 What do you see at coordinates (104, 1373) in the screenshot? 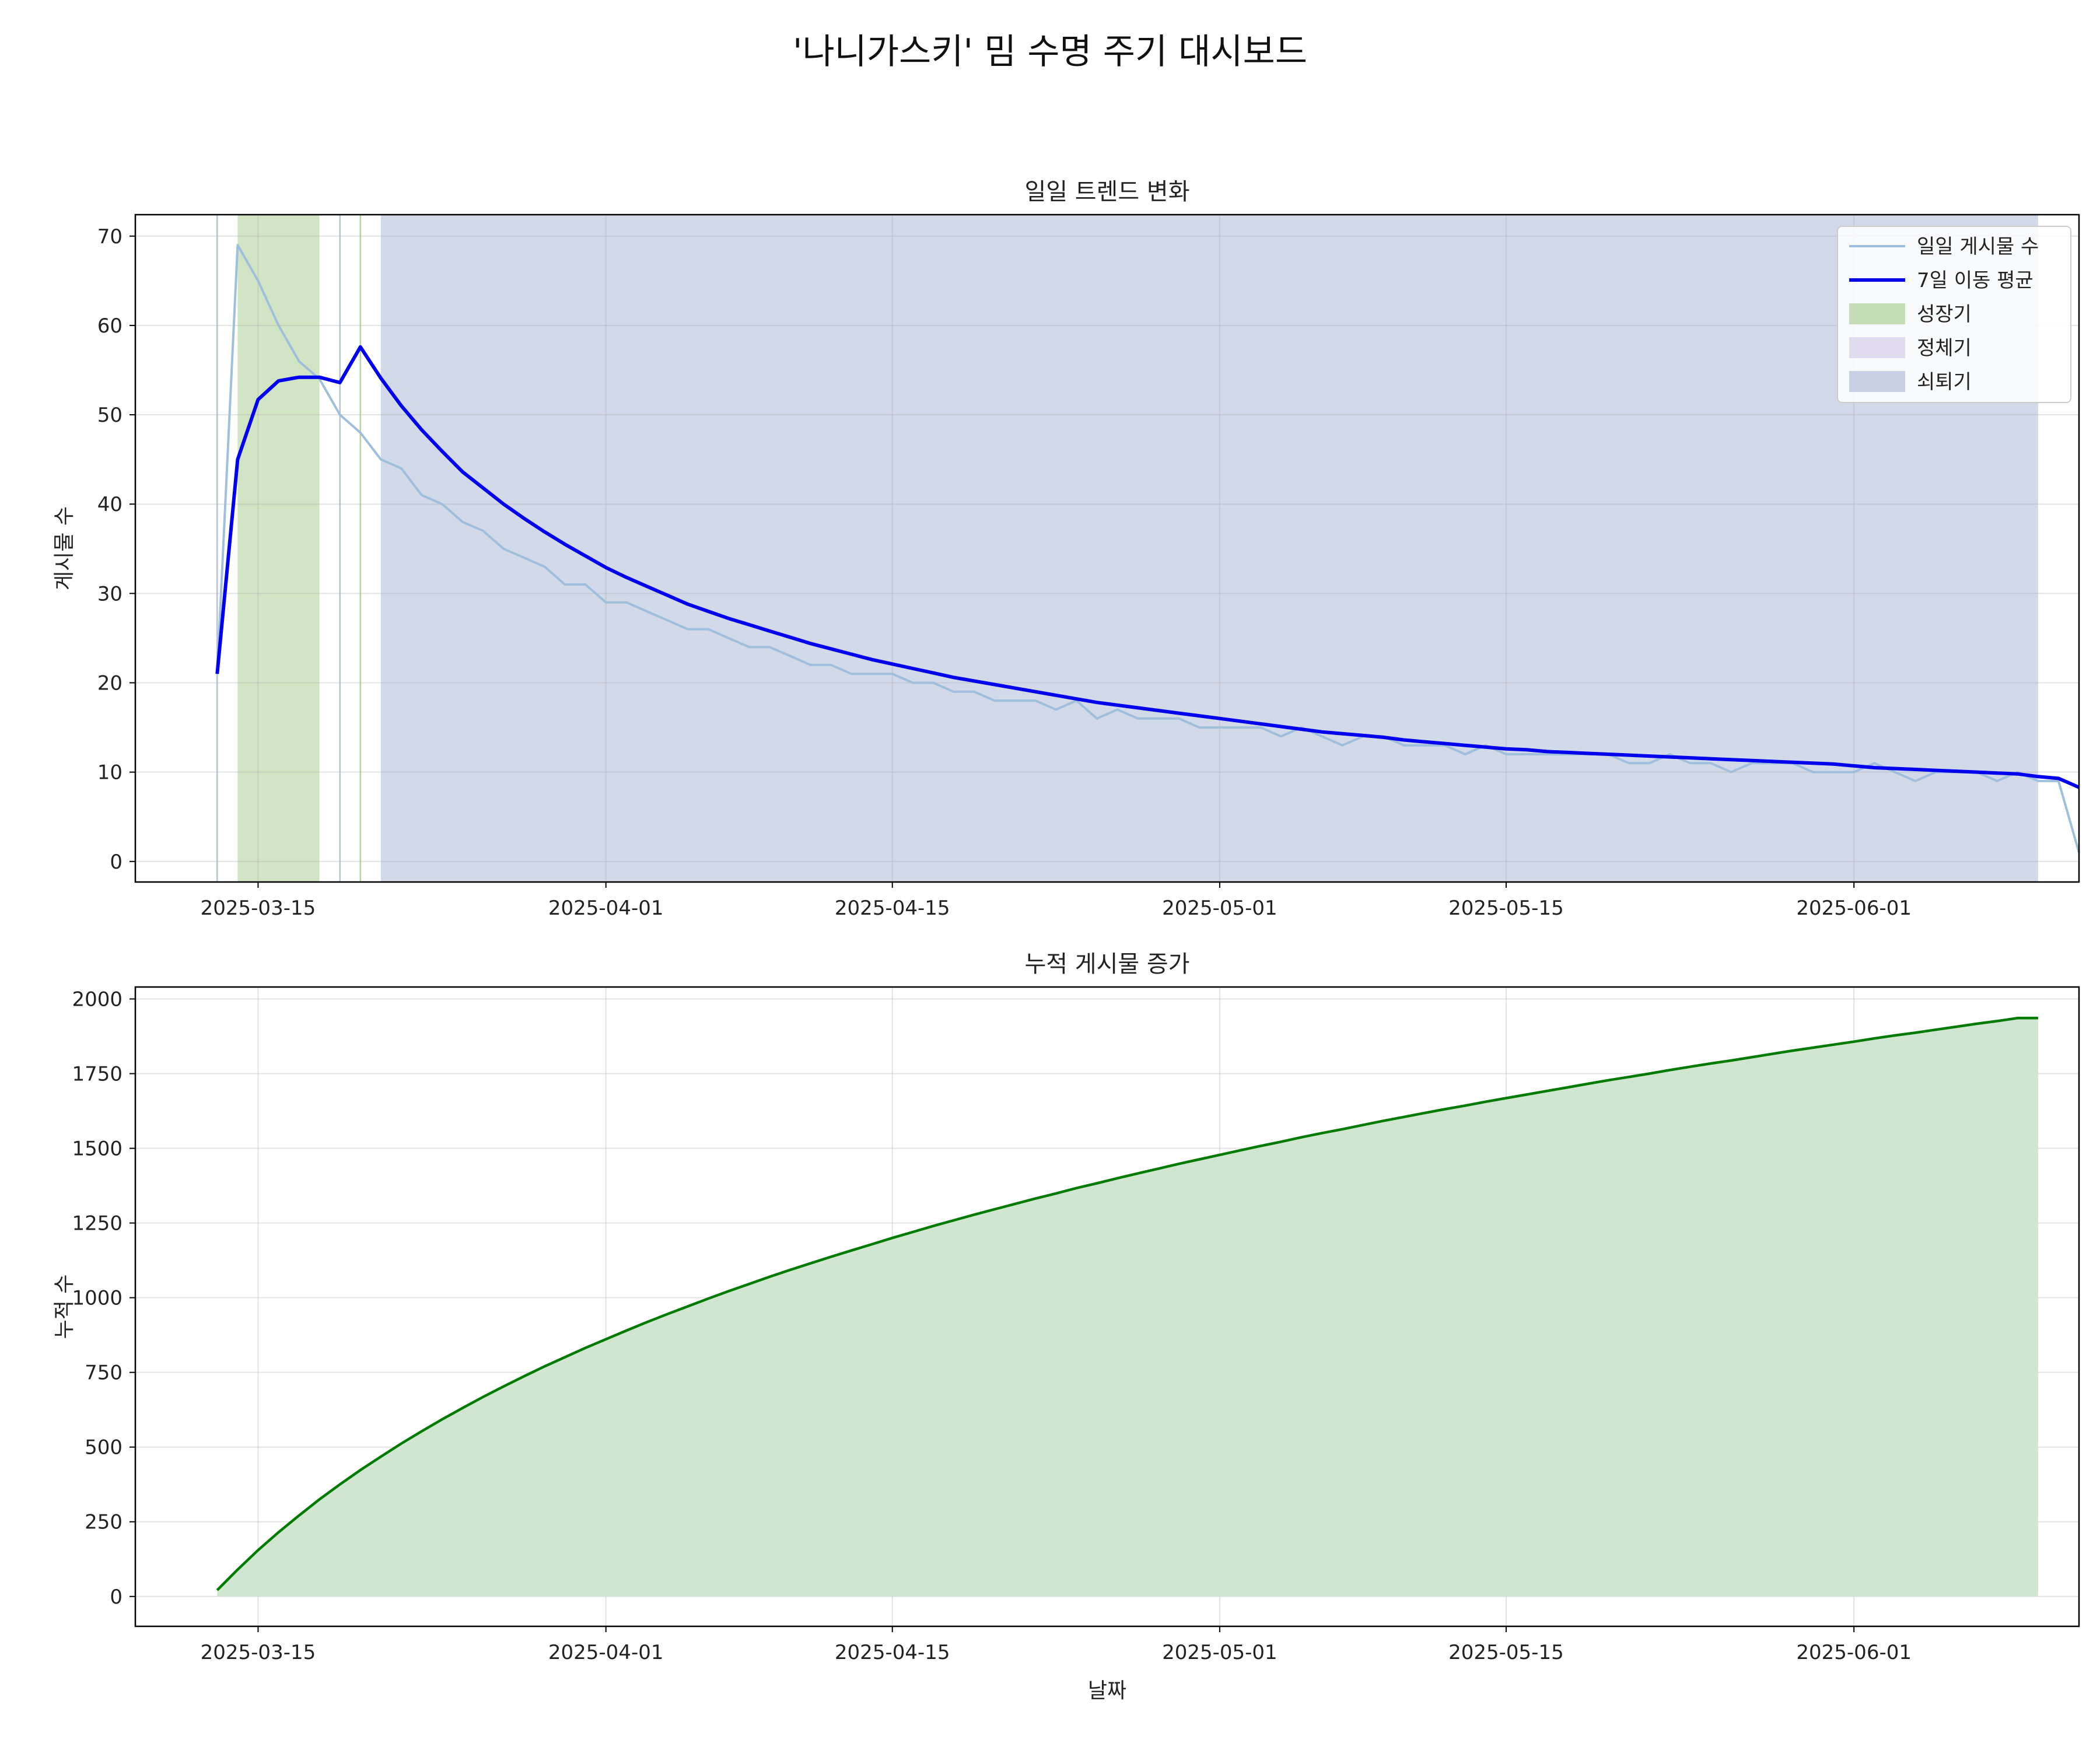
I see `y-tick-label: 750` at bounding box center [104, 1373].